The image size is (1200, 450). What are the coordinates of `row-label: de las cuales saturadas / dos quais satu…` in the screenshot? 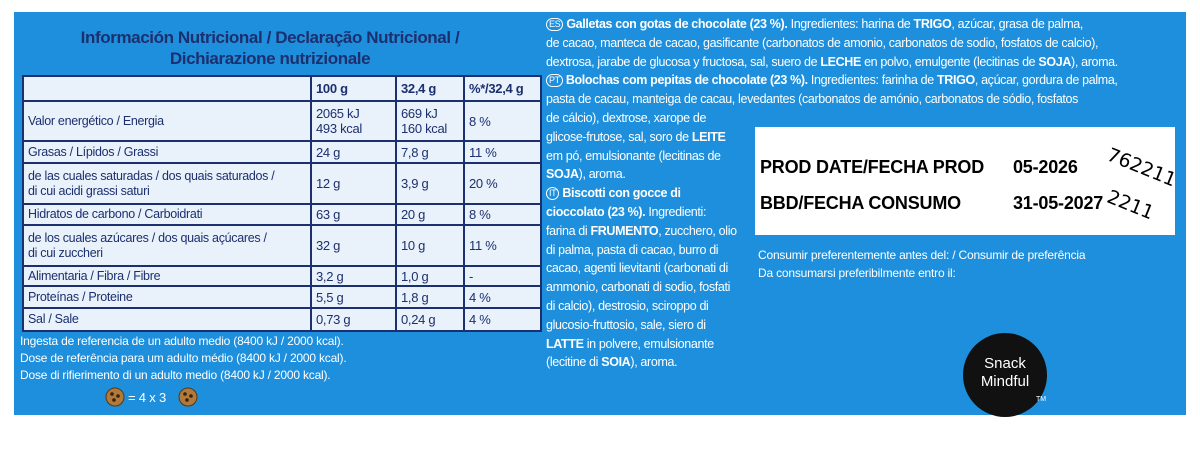 It's located at (167, 183).